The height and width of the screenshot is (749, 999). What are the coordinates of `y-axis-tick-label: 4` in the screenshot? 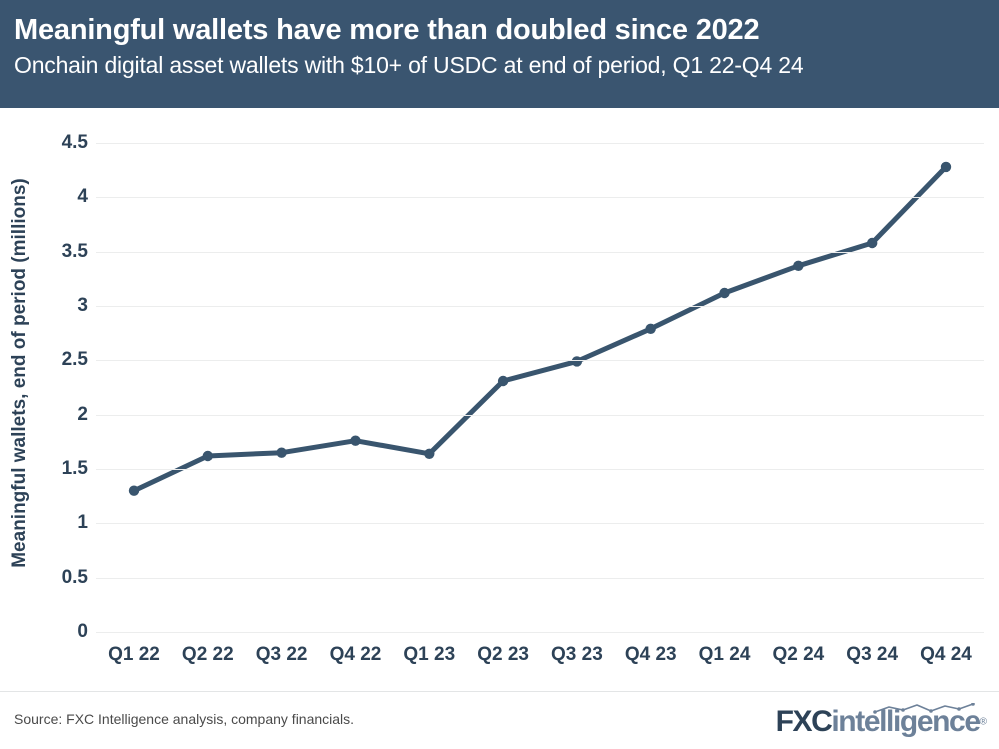 It's located at (82, 197).